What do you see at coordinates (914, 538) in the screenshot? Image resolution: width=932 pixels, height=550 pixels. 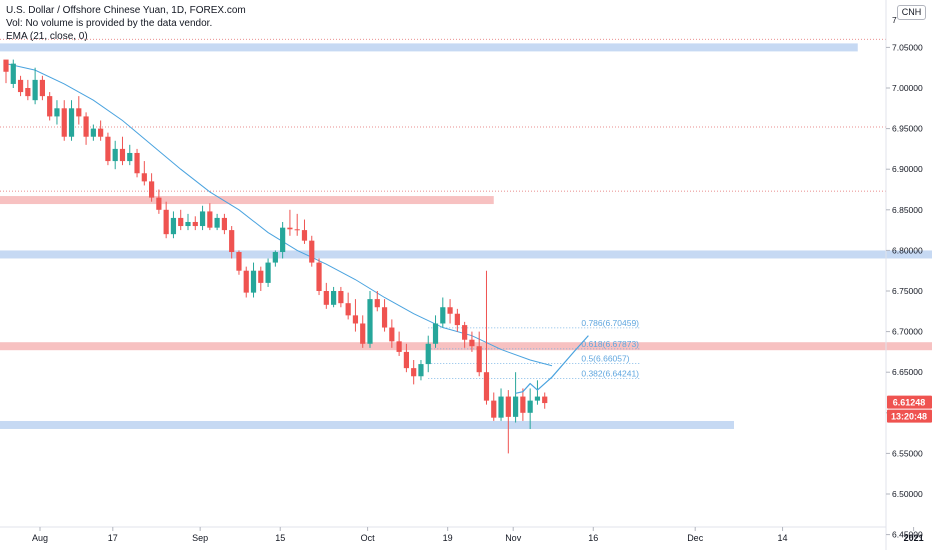 I see `x-tick-label: 2021` at bounding box center [914, 538].